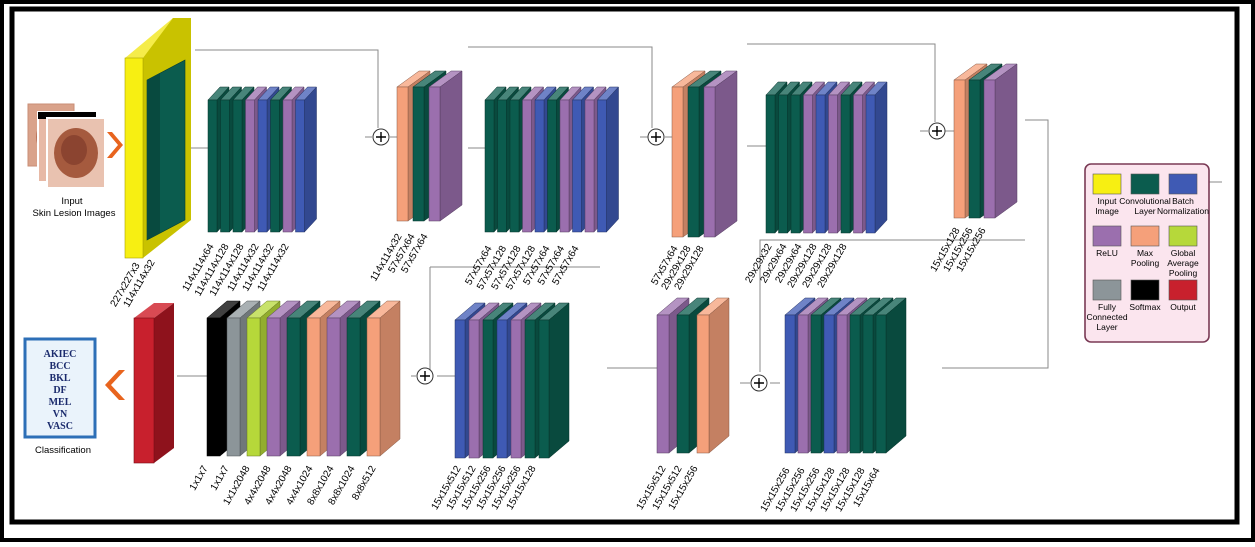 This screenshot has width=1255, height=547. I want to click on class-label: VASC, so click(60, 426).